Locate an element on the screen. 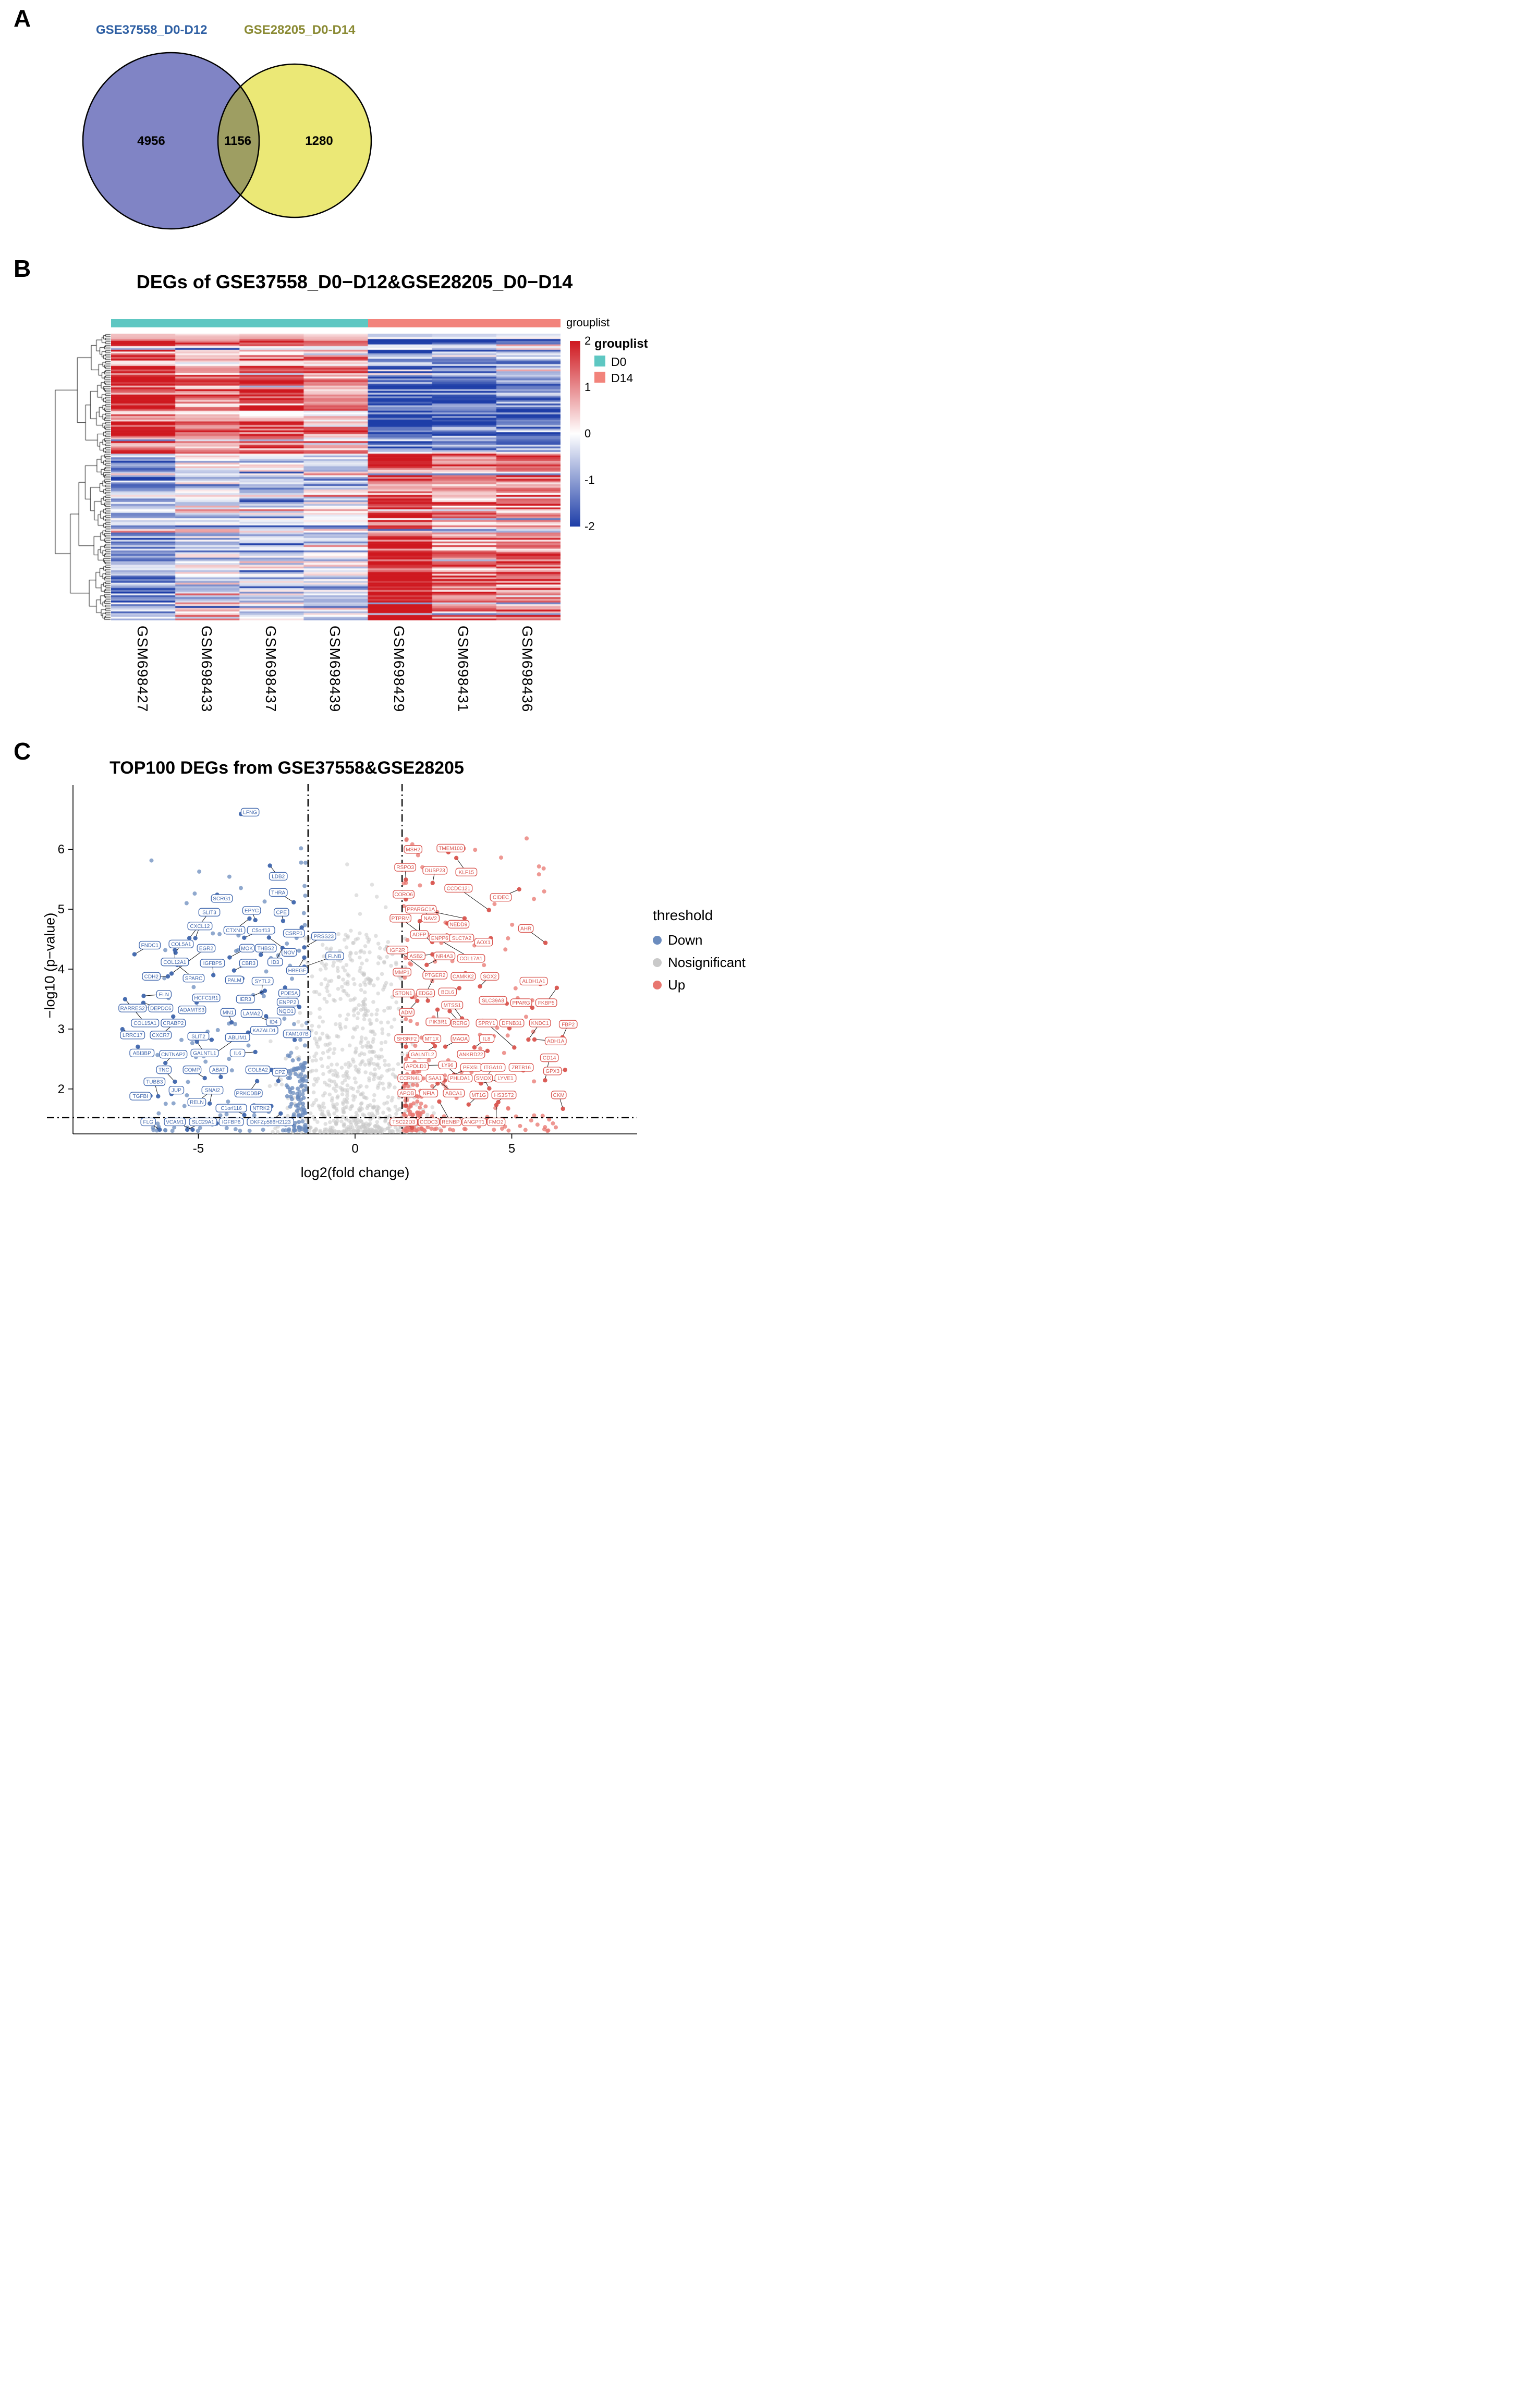 The height and width of the screenshot is (2408, 1535). svg-text: RENBP is located at coordinates (451, 1123).